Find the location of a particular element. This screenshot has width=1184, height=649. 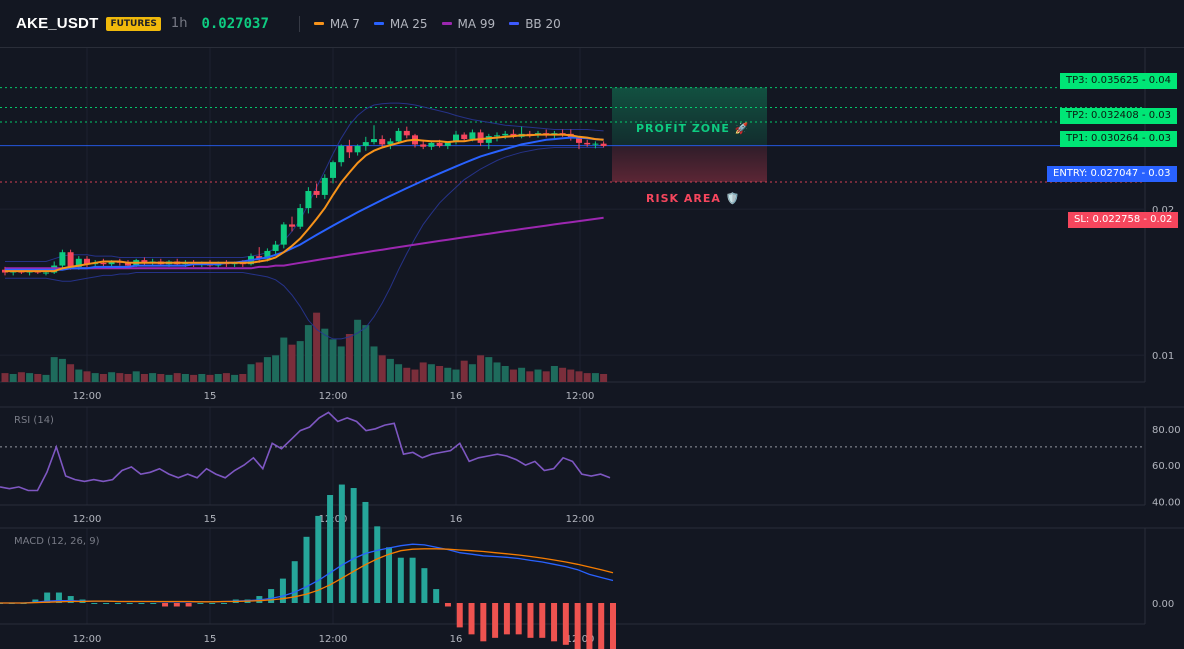

legend-bb20: BB 20 is located at coordinates (535, 24).